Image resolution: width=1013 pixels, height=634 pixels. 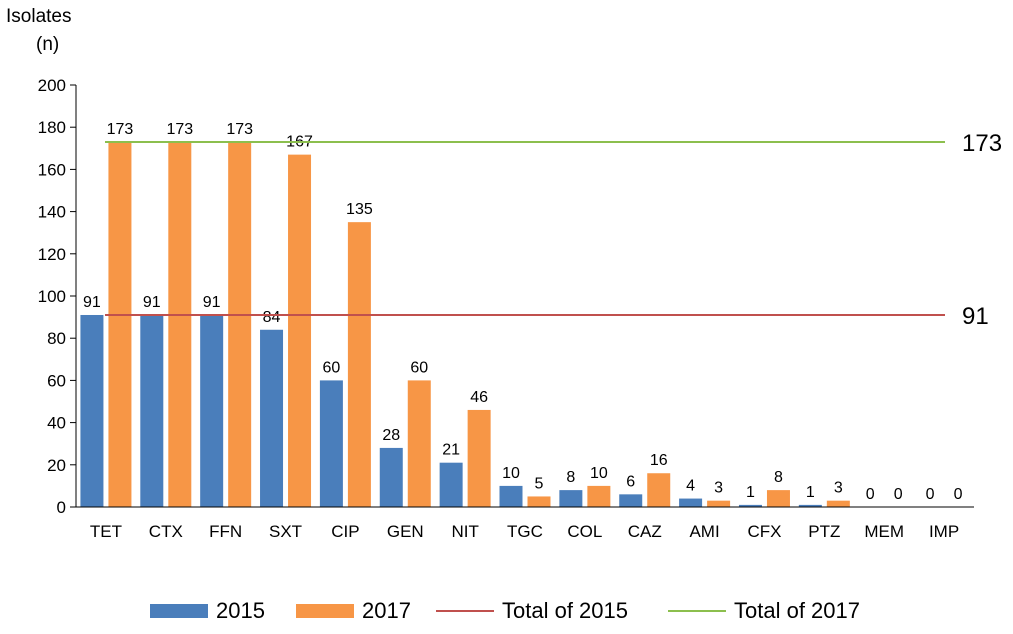 What do you see at coordinates (166, 531) in the screenshot?
I see `x-tick-label: CTX` at bounding box center [166, 531].